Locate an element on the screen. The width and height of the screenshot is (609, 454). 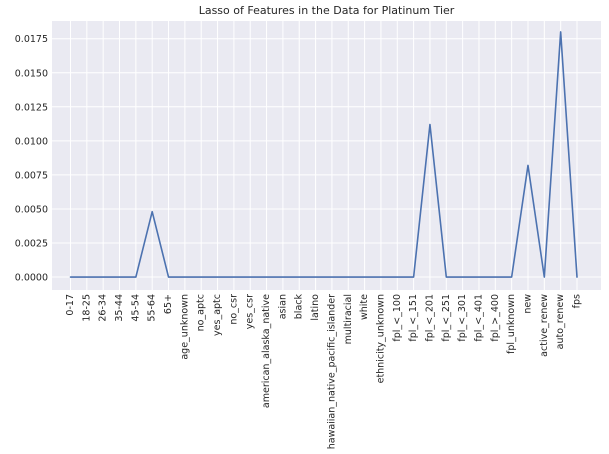
x-tick-label: no_aptc is located at coordinates (201, 312).